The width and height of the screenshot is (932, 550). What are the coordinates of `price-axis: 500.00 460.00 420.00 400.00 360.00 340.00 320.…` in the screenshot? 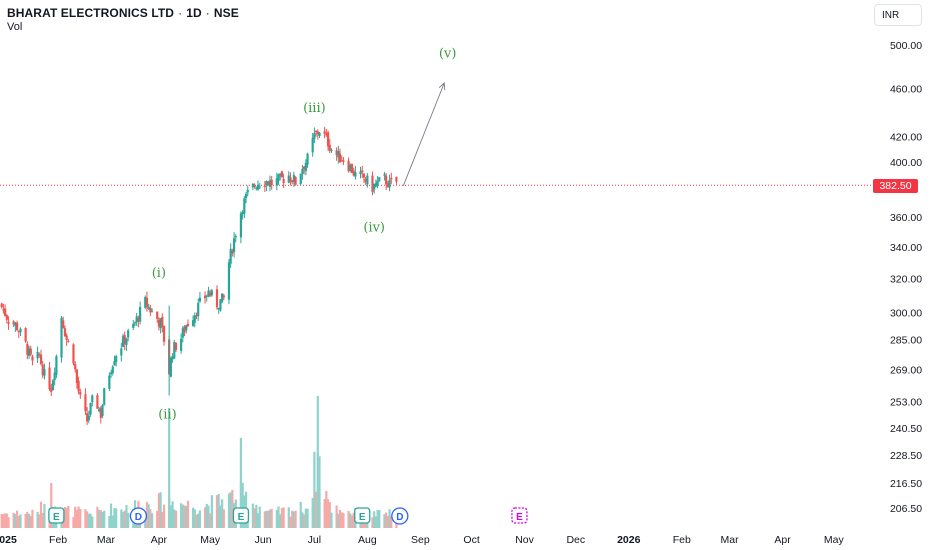 It's located at (906, 277).